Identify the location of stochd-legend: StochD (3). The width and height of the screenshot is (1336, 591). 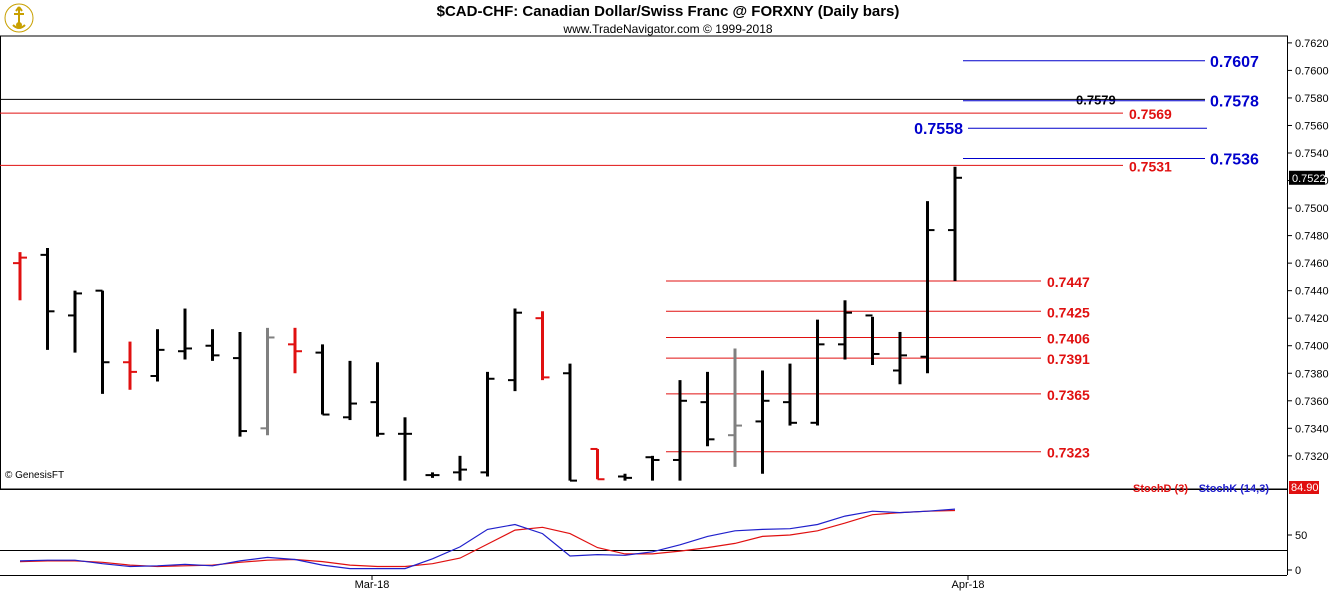
(1160, 489).